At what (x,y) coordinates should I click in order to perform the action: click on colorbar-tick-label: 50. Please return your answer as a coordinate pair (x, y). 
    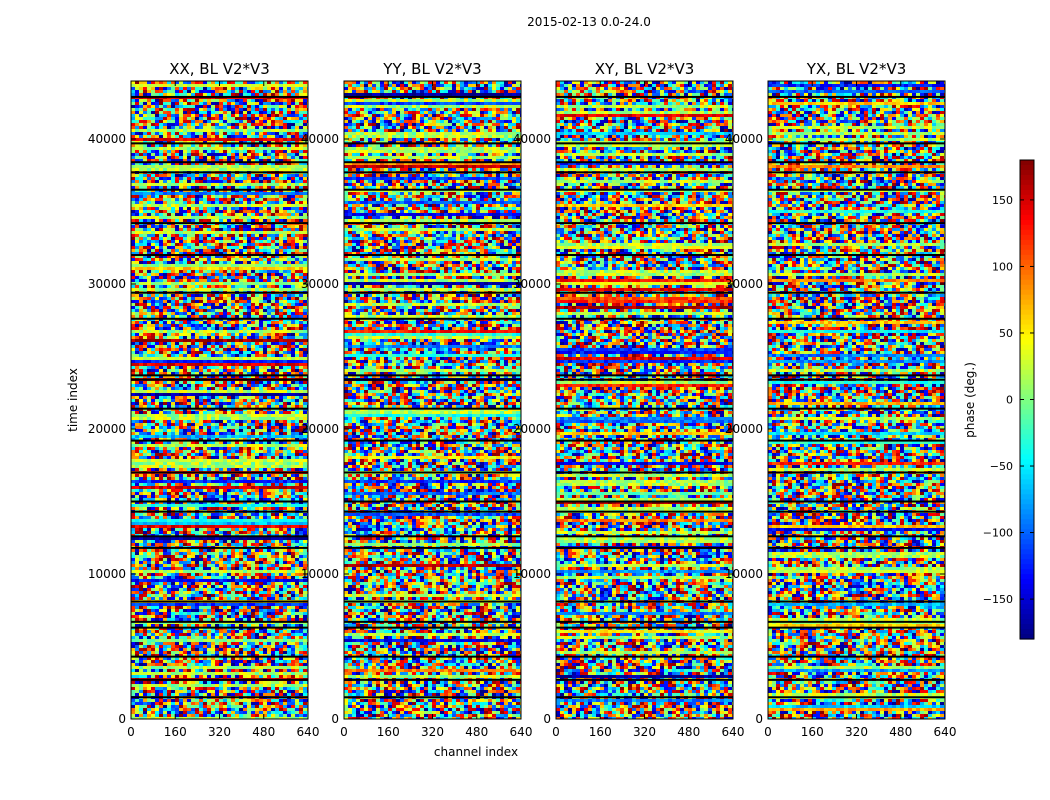
    Looking at the image, I should click on (1006, 333).